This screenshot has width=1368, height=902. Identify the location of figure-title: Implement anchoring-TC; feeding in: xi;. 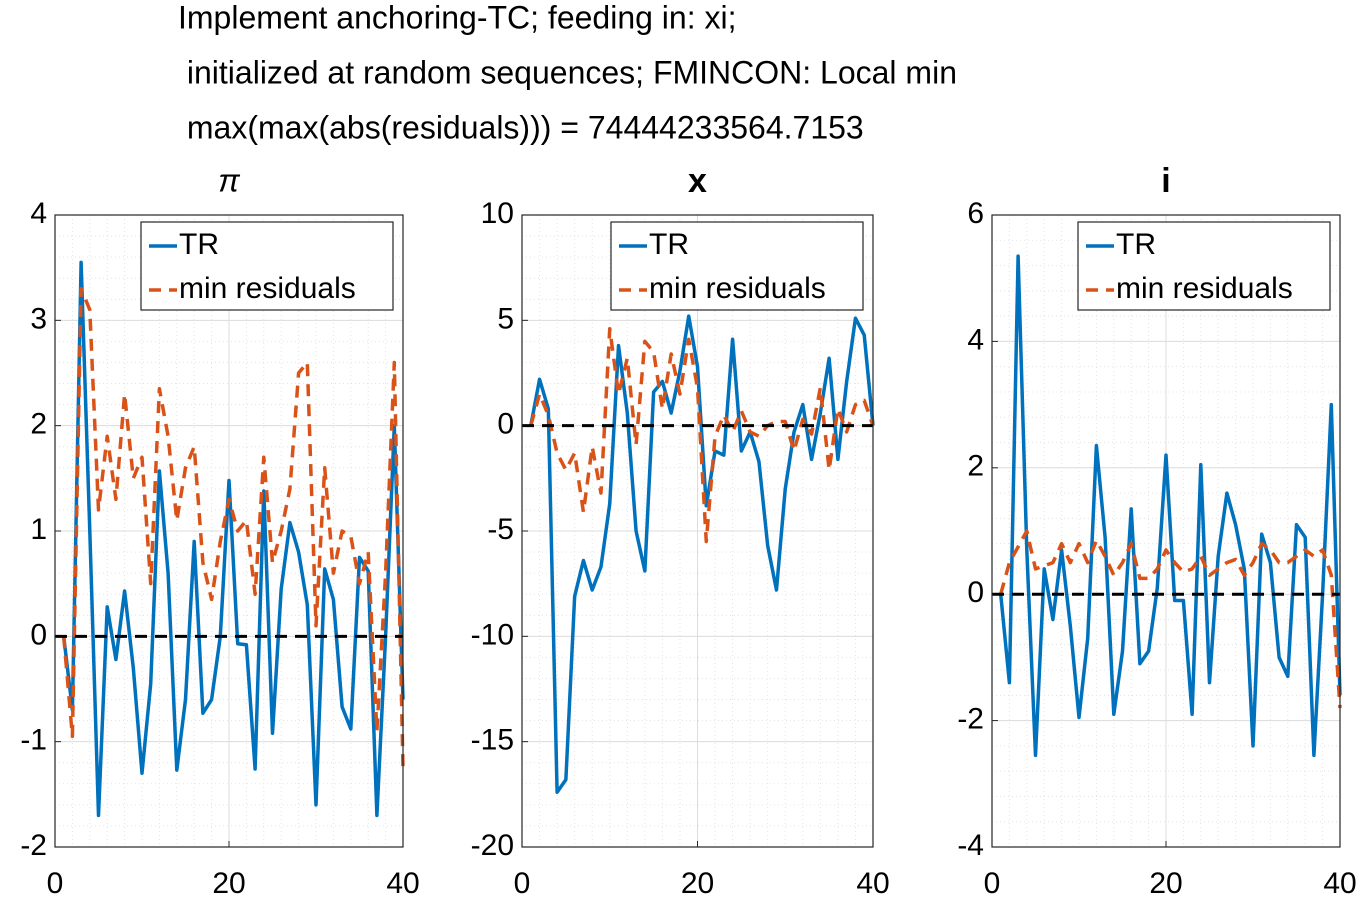
(457, 17).